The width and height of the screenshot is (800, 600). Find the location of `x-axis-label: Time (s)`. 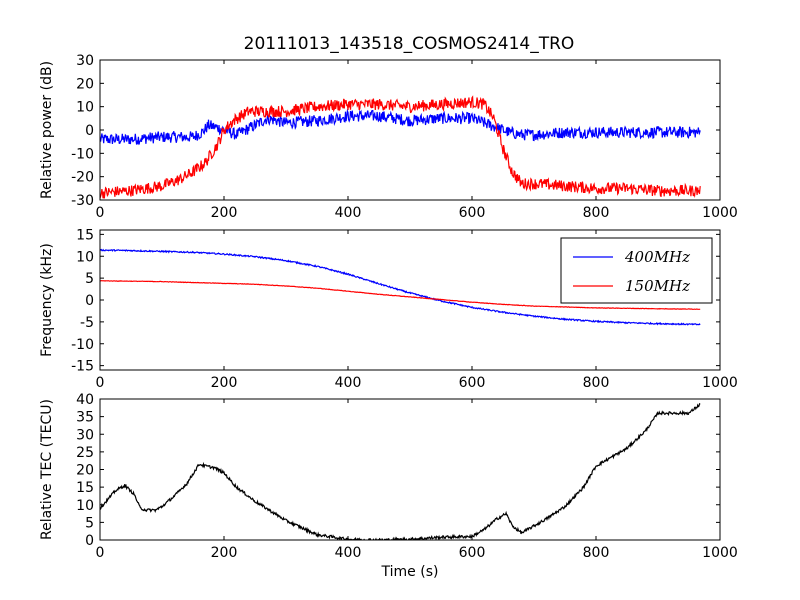

x-axis-label: Time (s) is located at coordinates (410, 572).